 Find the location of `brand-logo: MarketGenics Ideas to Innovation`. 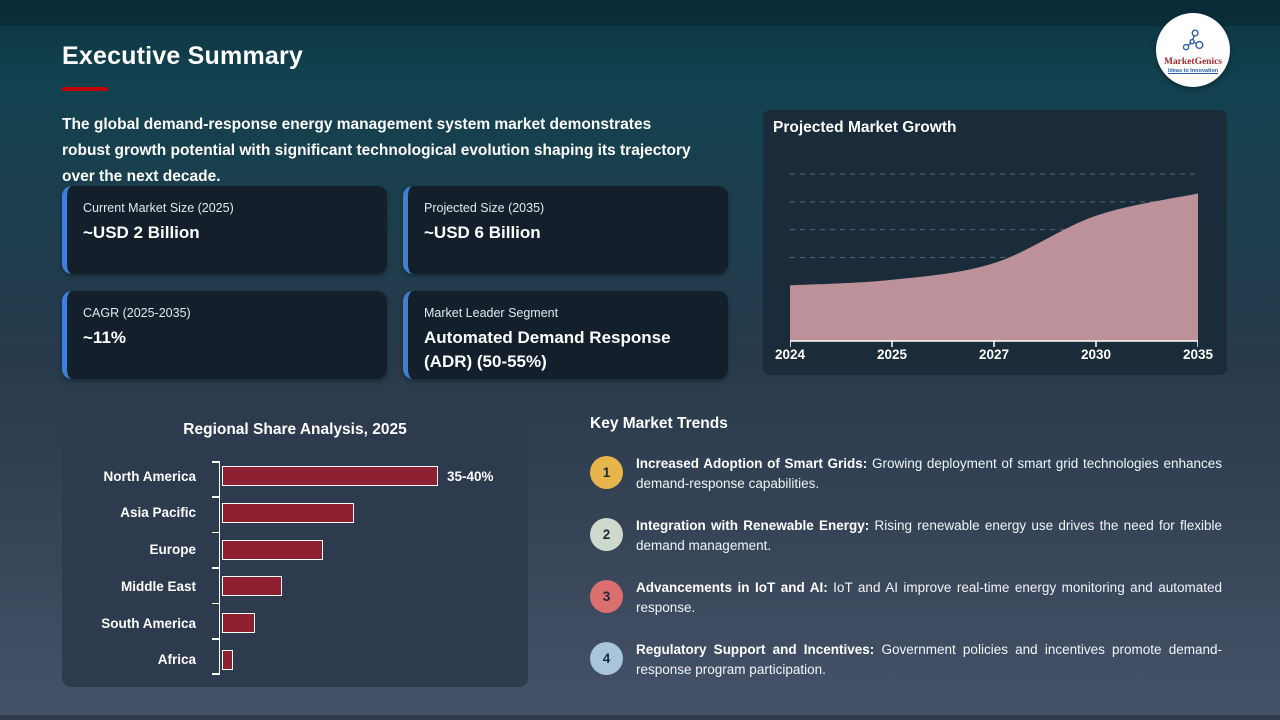

brand-logo: MarketGenics Ideas to Innovation is located at coordinates (1193, 50).